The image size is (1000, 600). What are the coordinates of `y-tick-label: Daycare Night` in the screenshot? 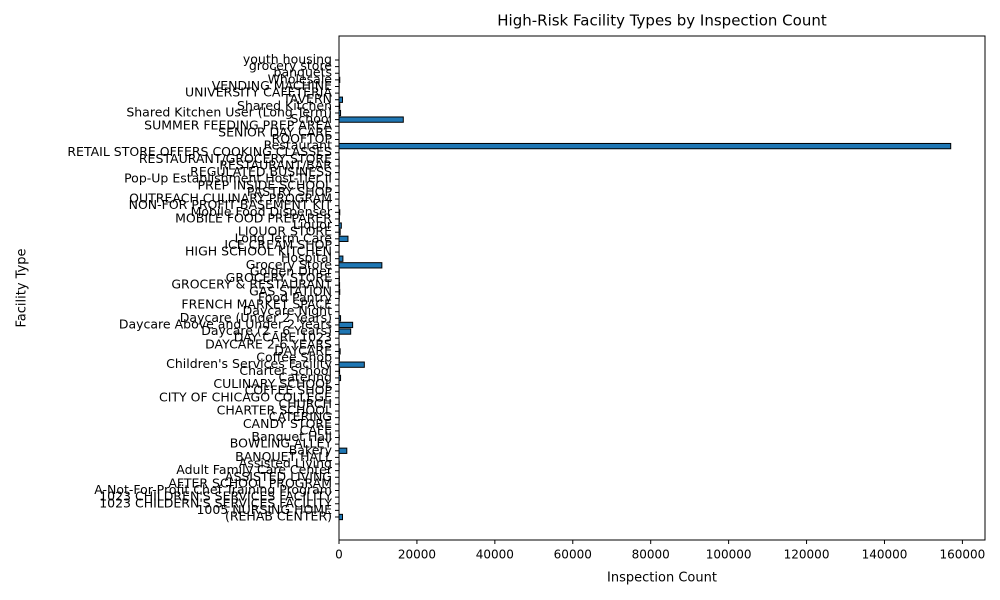 It's located at (287, 310).